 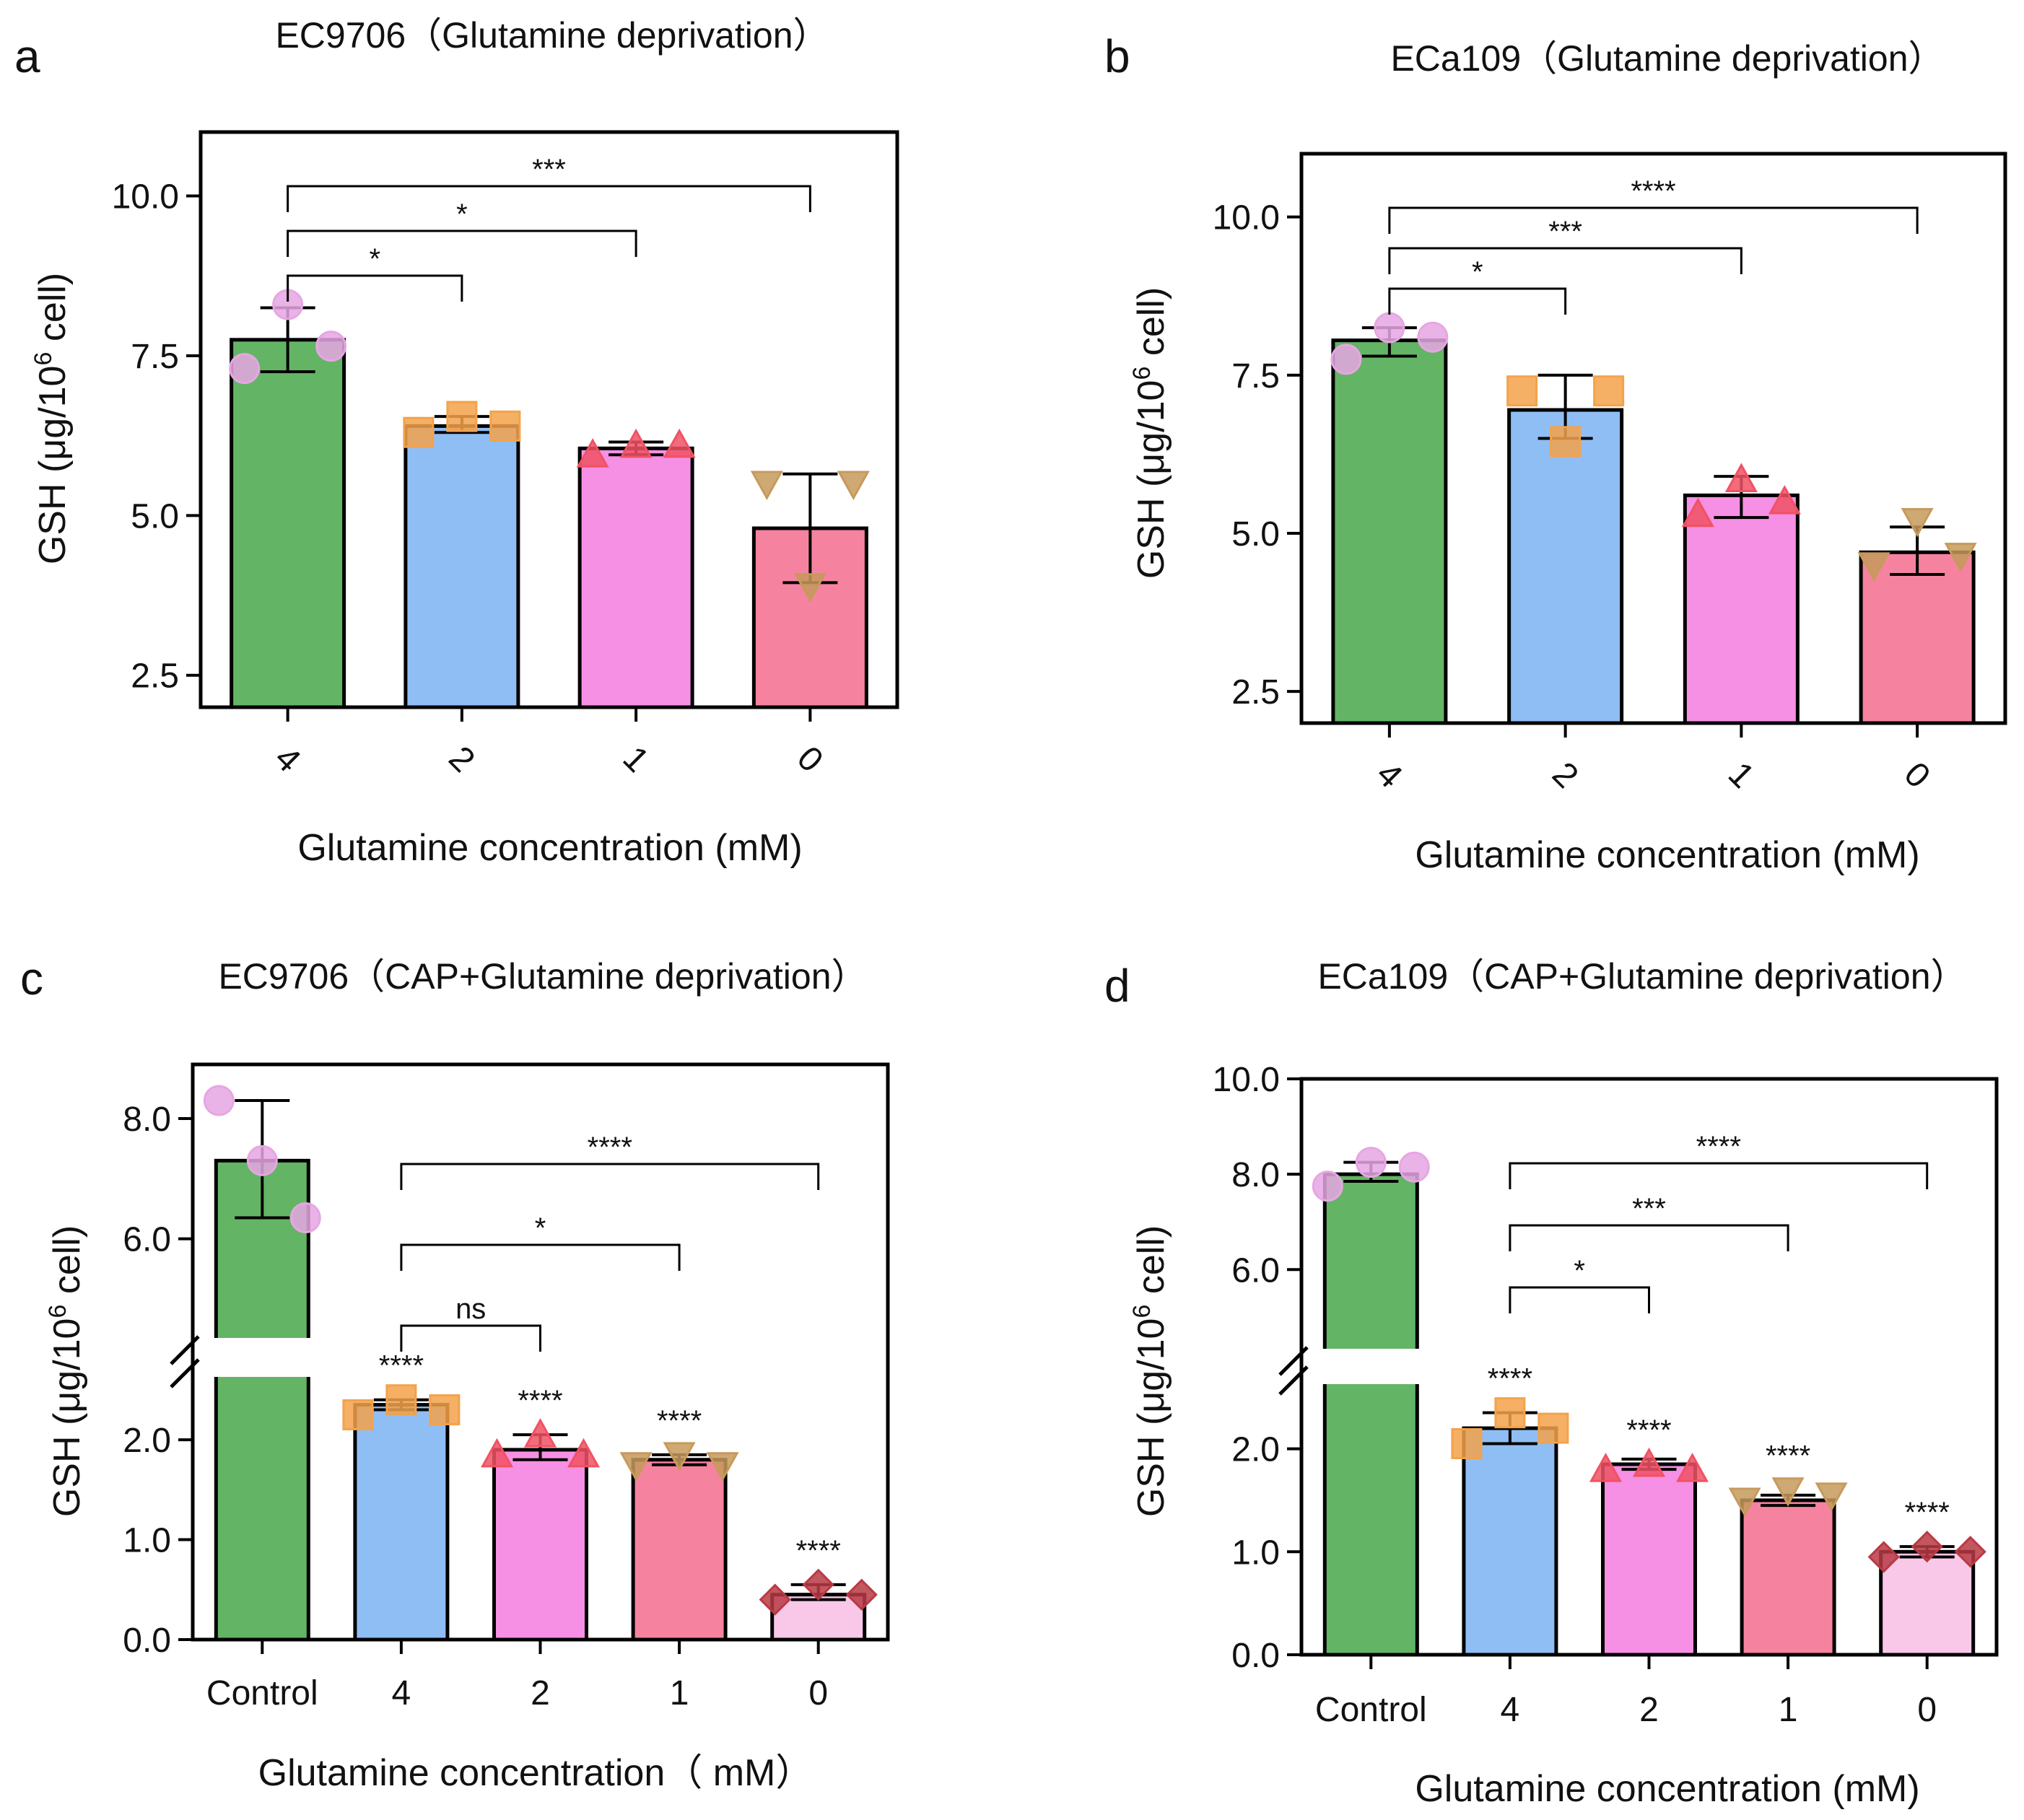 What do you see at coordinates (31, 979) in the screenshot?
I see `panel-letter-c: c` at bounding box center [31, 979].